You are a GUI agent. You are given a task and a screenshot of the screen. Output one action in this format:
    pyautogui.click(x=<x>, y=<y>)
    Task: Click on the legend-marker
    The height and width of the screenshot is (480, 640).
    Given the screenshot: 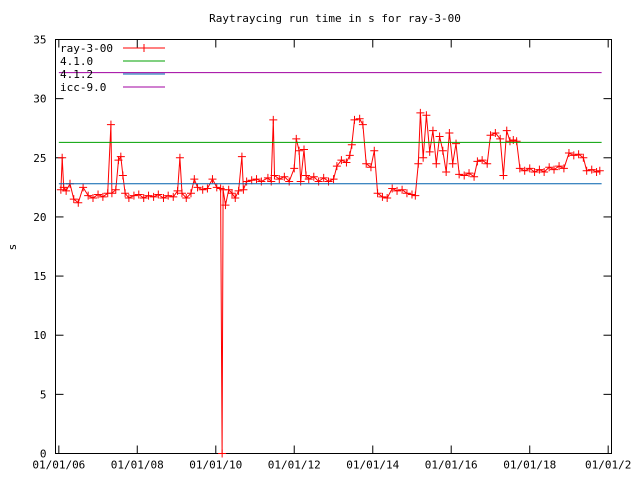 What is the action you would take?
    pyautogui.click(x=144, y=48)
    